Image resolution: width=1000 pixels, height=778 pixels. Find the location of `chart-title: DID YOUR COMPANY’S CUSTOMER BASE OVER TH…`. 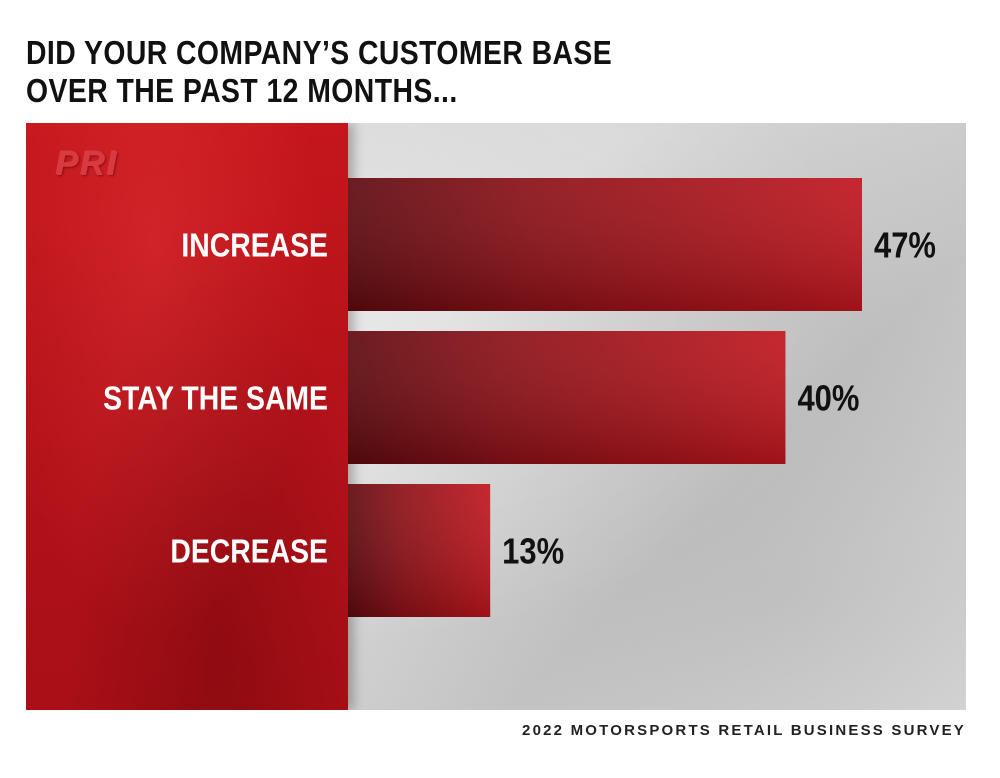

chart-title: DID YOUR COMPANY’S CUSTOMER BASE OVER TH… is located at coordinates (413, 72).